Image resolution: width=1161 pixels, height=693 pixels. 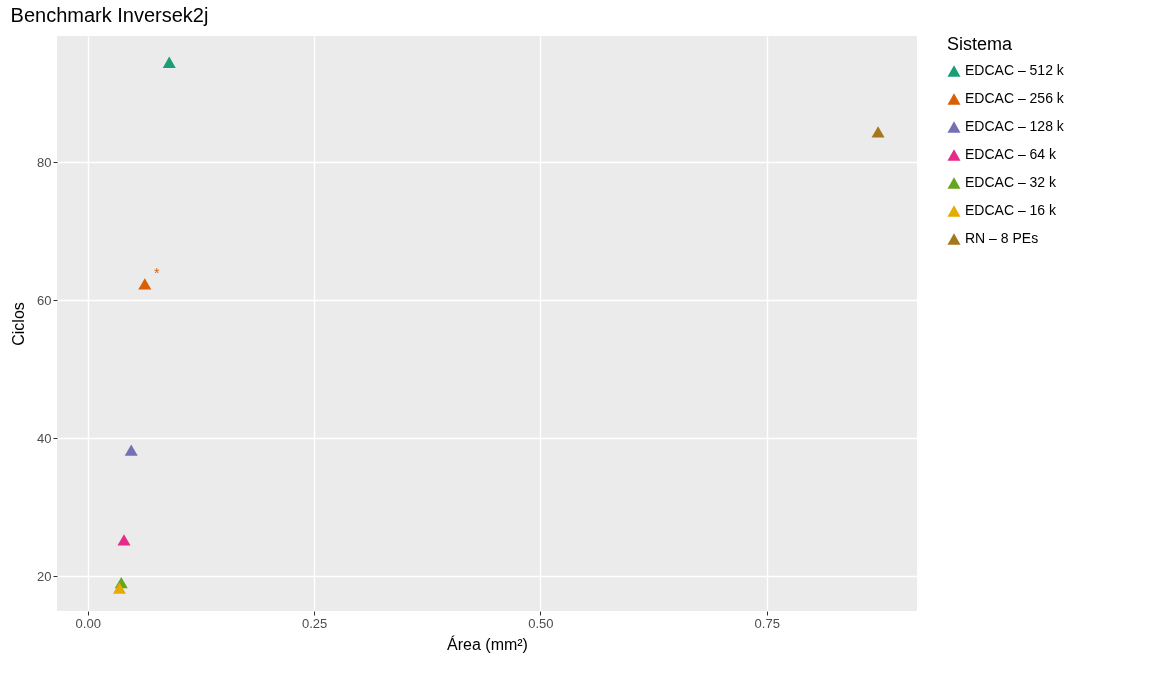 What do you see at coordinates (19, 324) in the screenshot?
I see `y-axis-title: Ciclos` at bounding box center [19, 324].